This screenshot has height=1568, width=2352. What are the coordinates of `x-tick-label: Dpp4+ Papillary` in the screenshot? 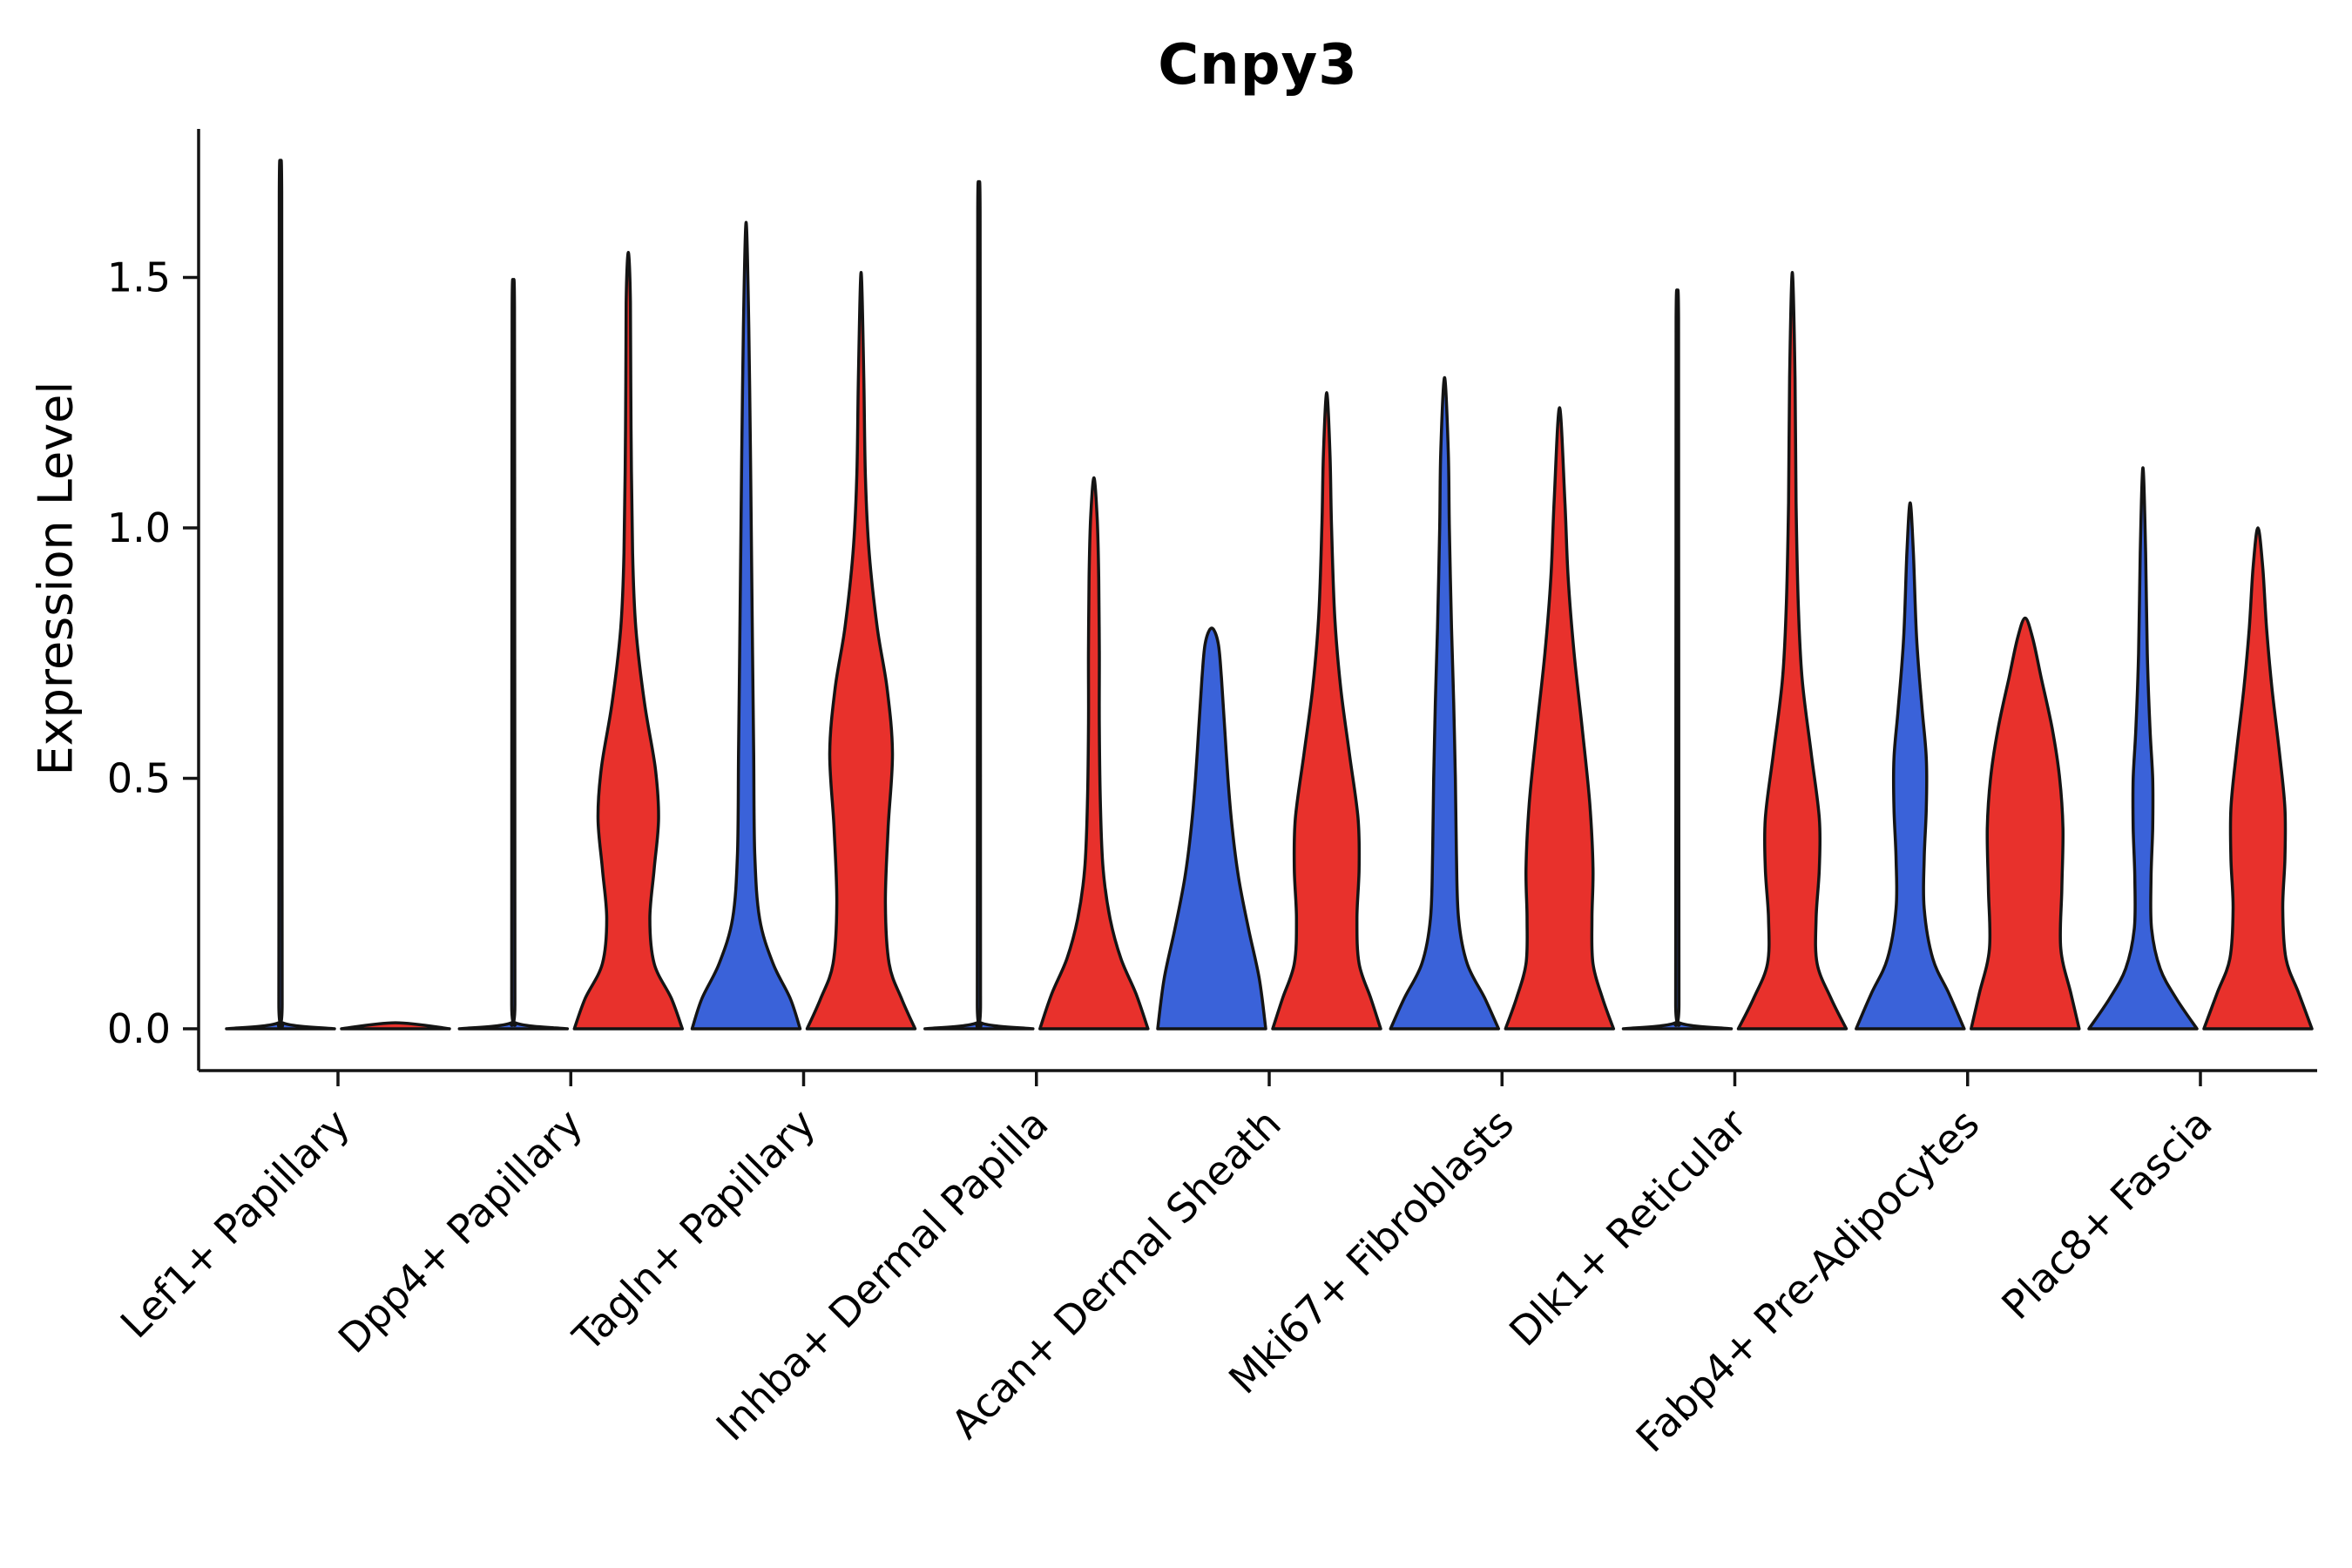 It's located at (460, 1231).